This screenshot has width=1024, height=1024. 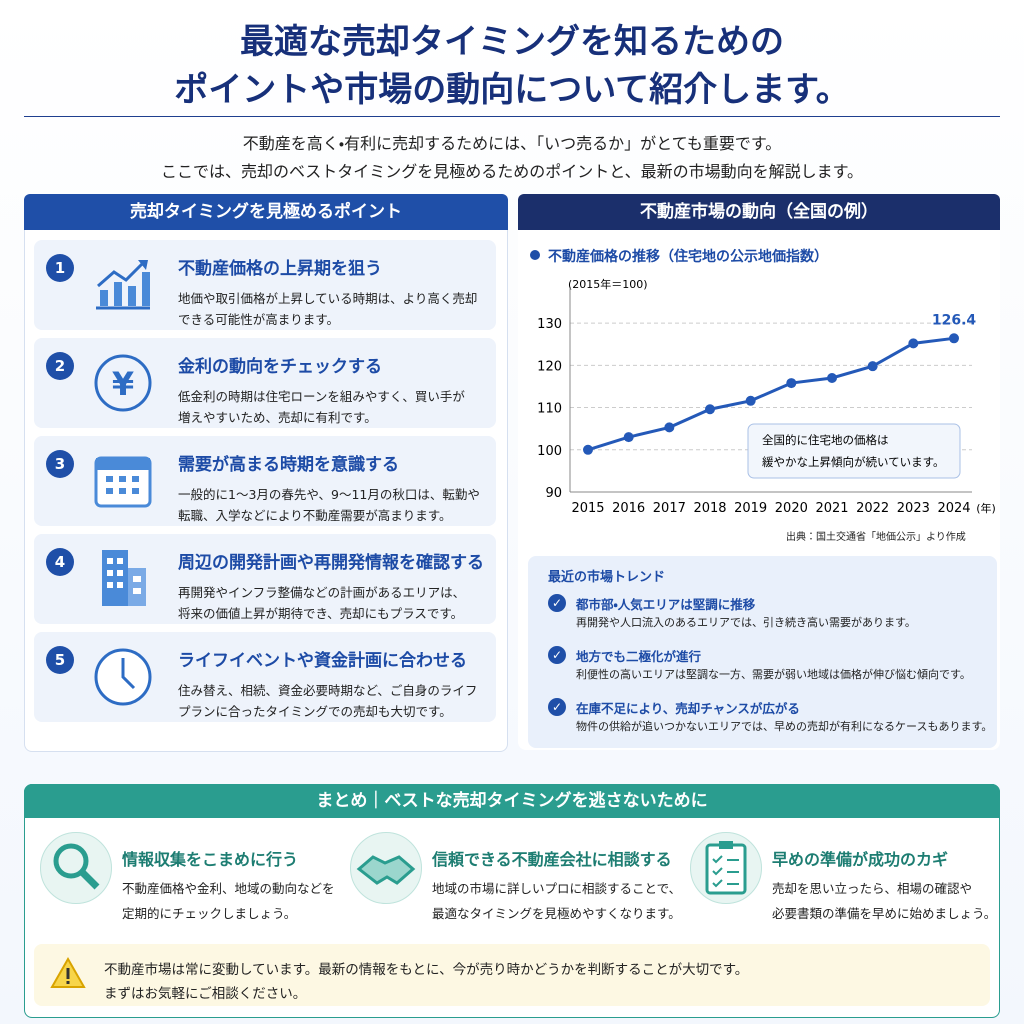 What do you see at coordinates (639, 656) in the screenshot?
I see `trend-item-title: 地方でも二極化が進行` at bounding box center [639, 656].